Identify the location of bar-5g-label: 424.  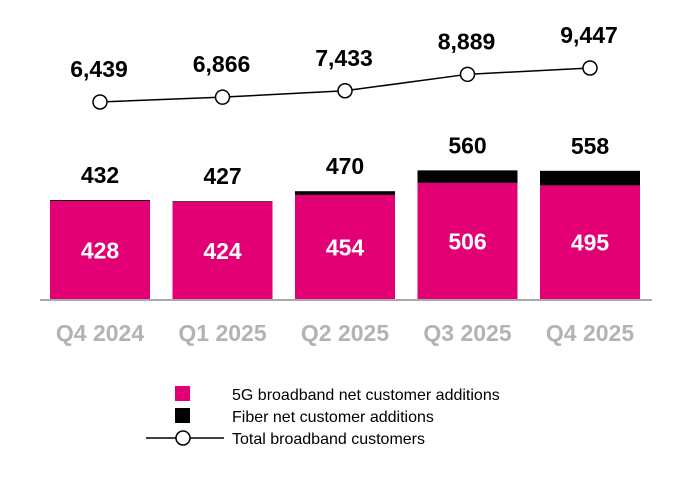
(222, 251).